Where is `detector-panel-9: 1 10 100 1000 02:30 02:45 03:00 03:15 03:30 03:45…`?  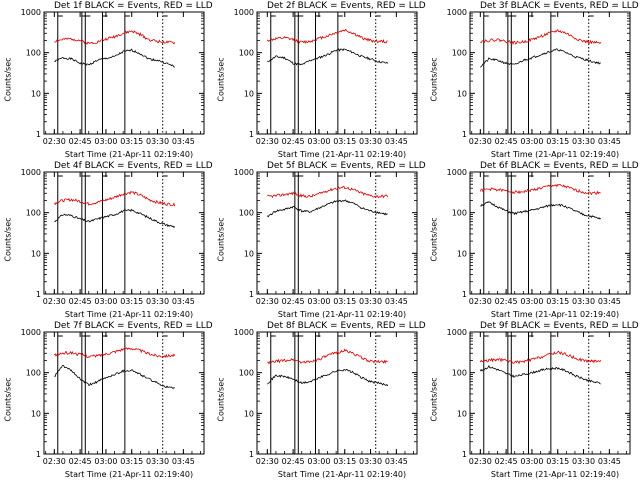 detector-panel-9: 1 10 100 1000 02:30 02:45 03:00 03:15 03:30 03:45… is located at coordinates (532, 400).